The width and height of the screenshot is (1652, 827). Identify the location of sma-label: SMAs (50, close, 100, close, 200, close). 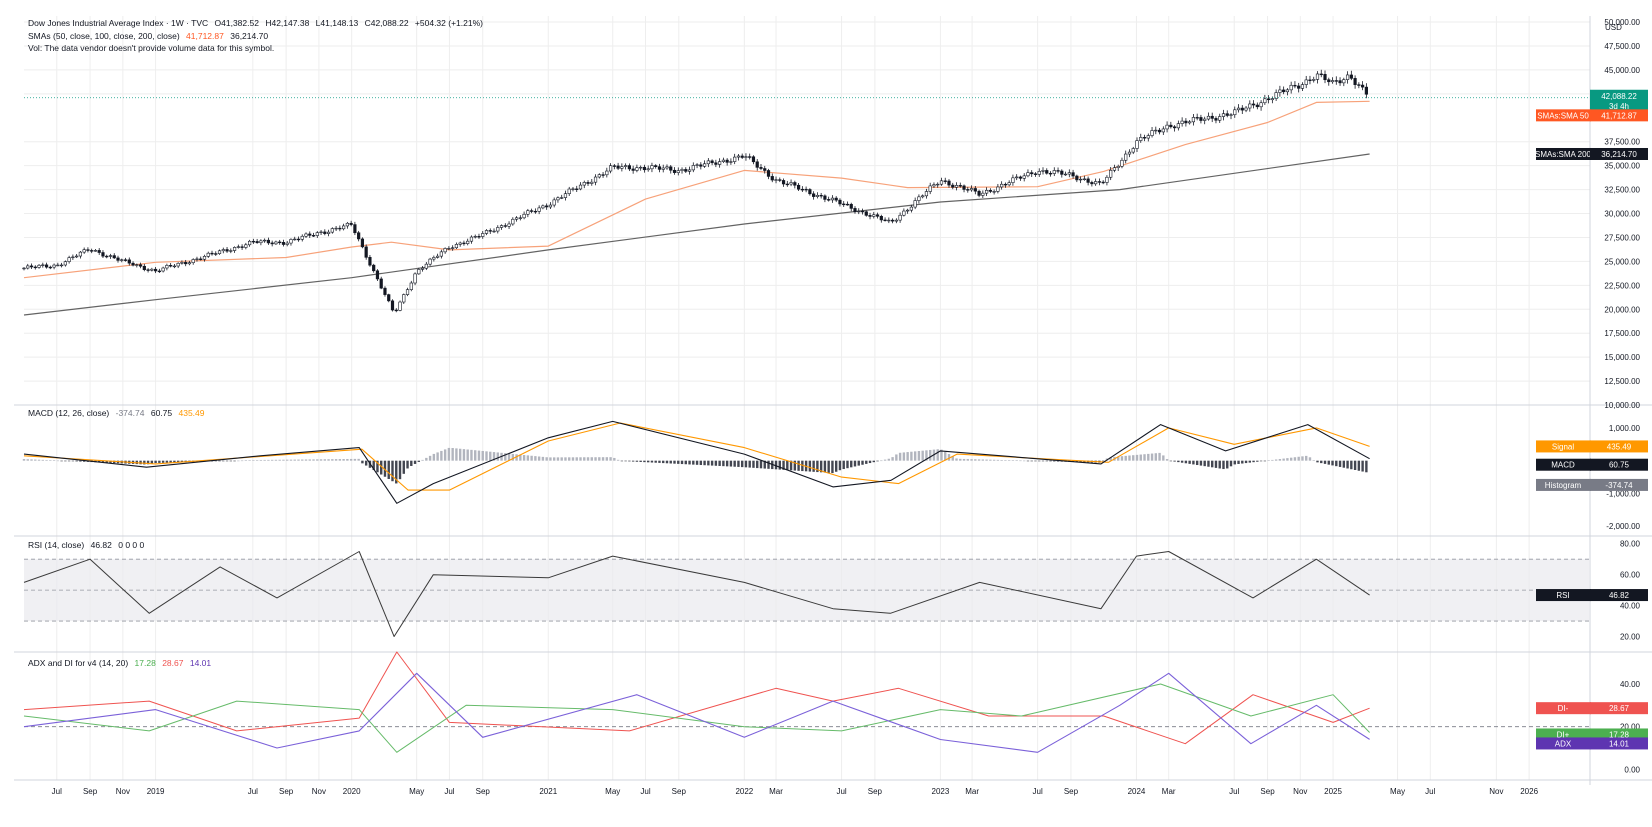
(104, 36).